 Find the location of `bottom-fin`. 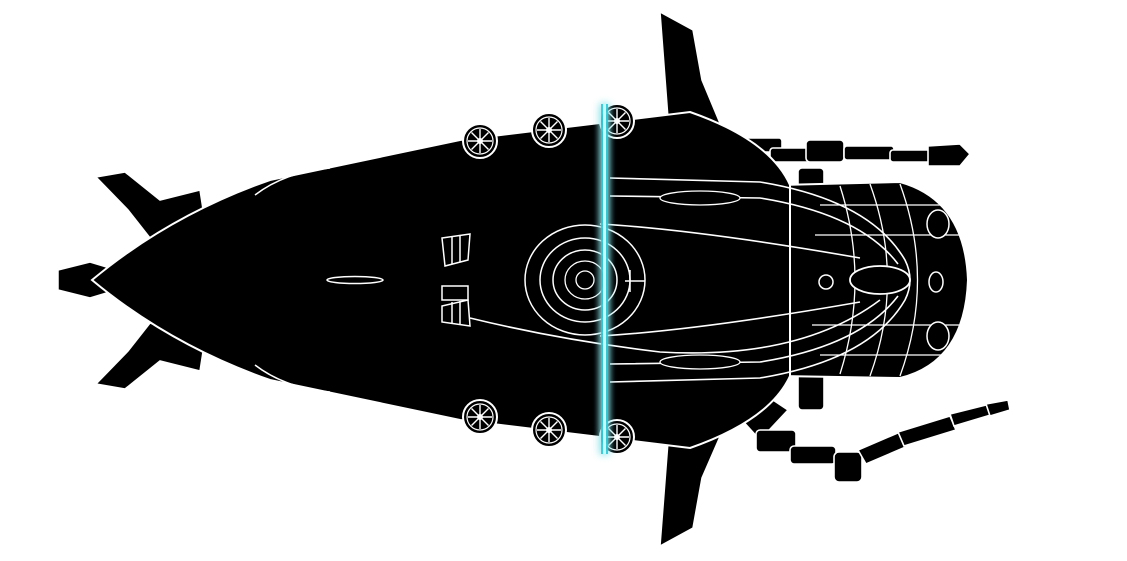

bottom-fin is located at coordinates (691, 489).